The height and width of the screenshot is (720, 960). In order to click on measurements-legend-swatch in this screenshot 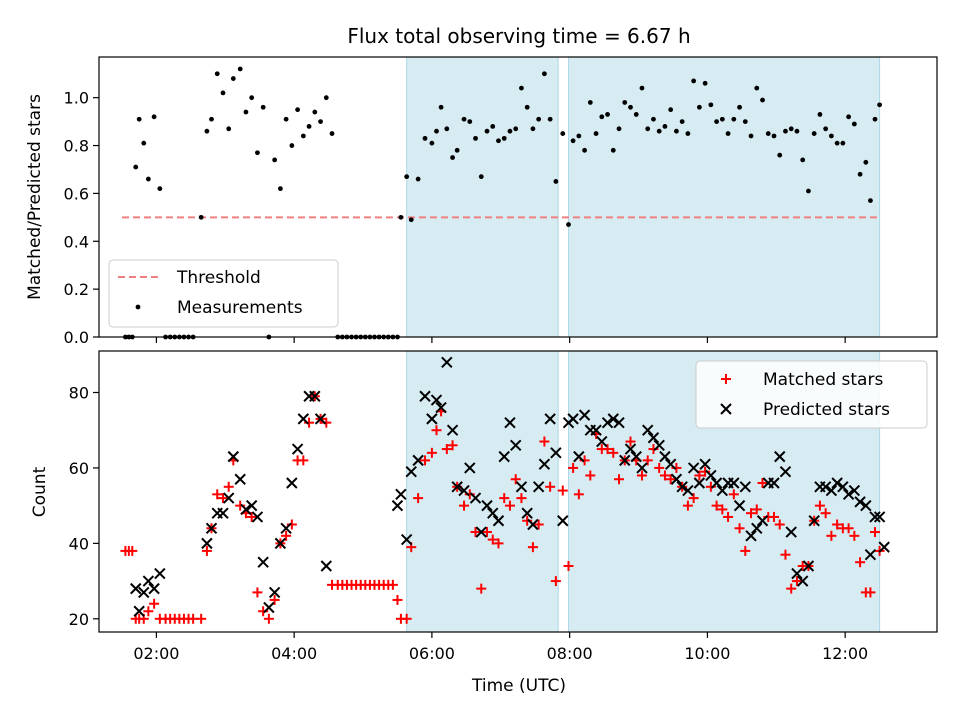, I will do `click(138, 307)`.